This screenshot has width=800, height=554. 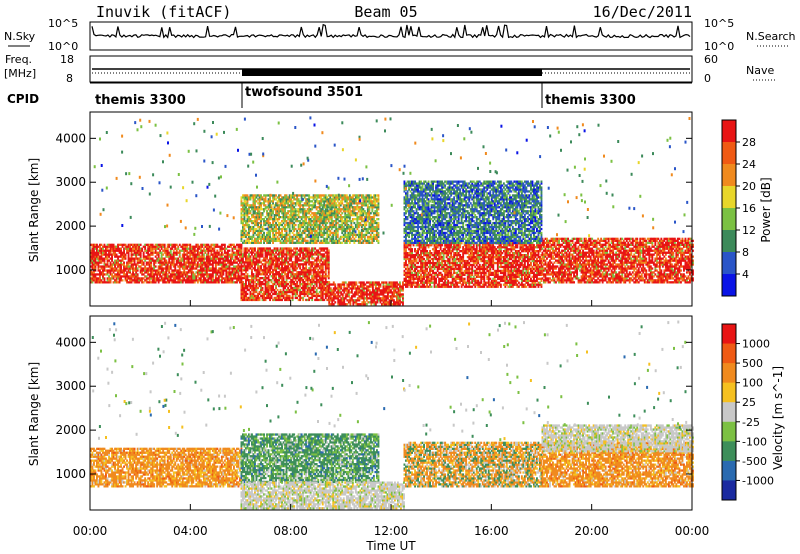 What do you see at coordinates (389, 69) in the screenshot?
I see `freq-panel: Freq. [MHz] 18 8 60 0 Nave` at bounding box center [389, 69].